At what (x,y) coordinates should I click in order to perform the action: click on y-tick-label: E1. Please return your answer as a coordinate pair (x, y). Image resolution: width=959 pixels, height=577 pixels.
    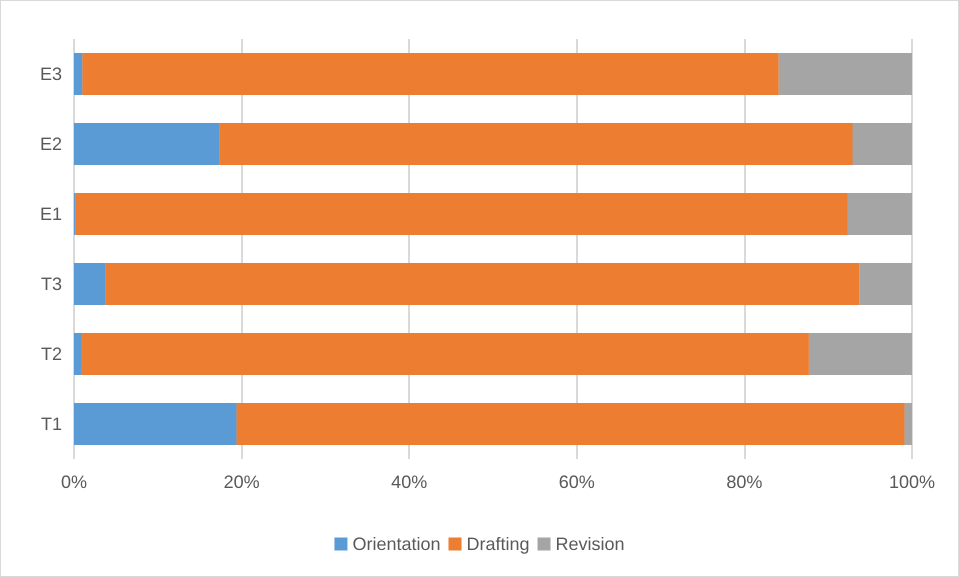
    Looking at the image, I should click on (51, 214).